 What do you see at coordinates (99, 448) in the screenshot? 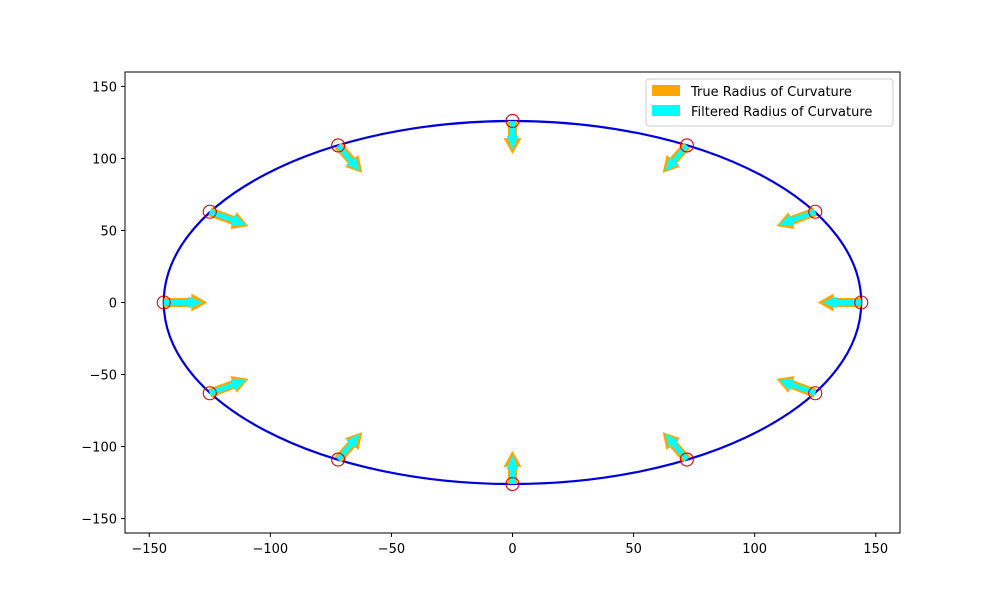
I see `y-tick-label-1: −100` at bounding box center [99, 448].